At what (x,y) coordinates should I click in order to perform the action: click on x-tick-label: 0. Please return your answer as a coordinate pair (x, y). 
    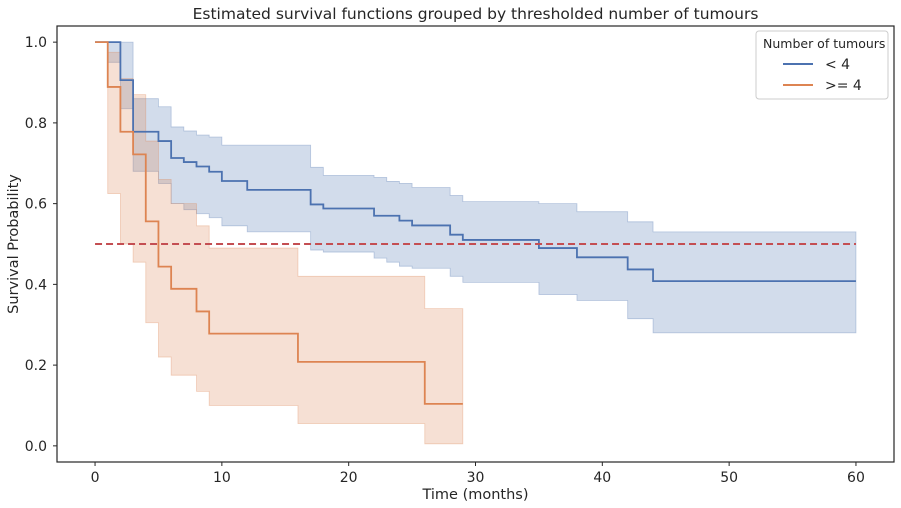
    Looking at the image, I should click on (95, 478).